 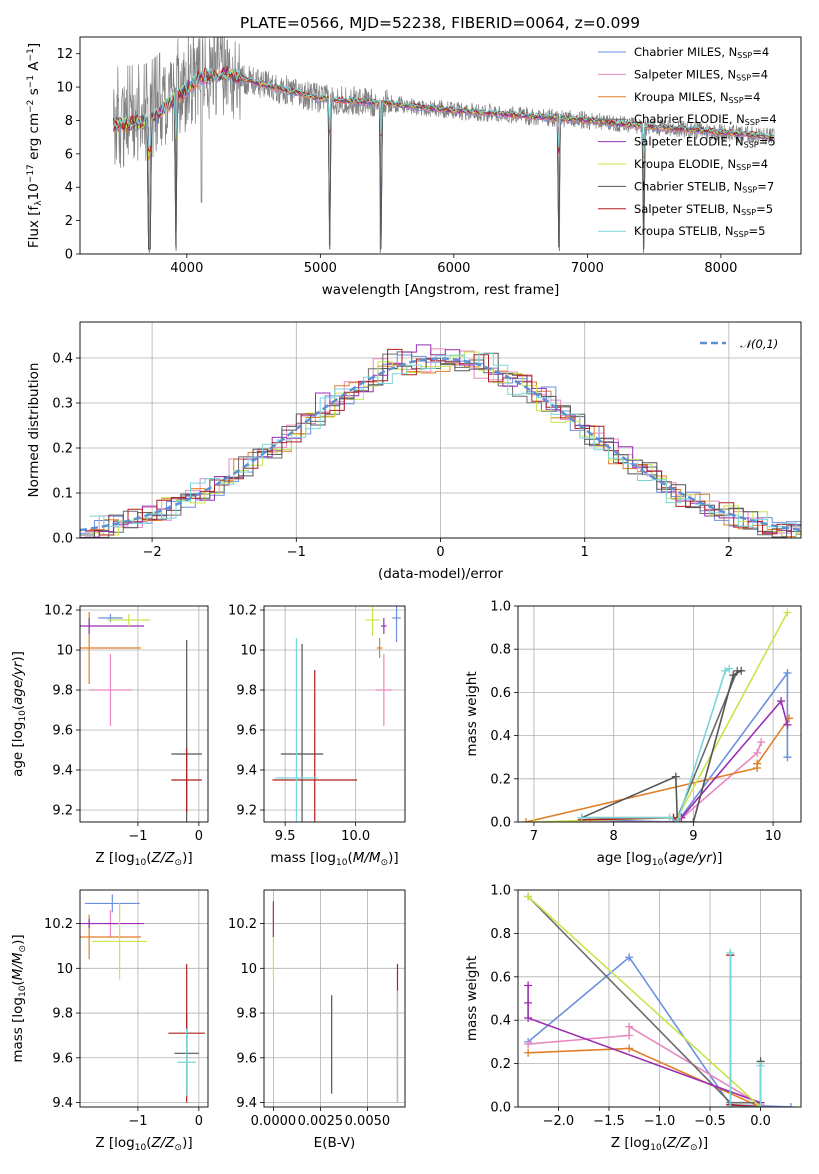 I want to click on model-line-chabrier-stelib, so click(x=443, y=157).